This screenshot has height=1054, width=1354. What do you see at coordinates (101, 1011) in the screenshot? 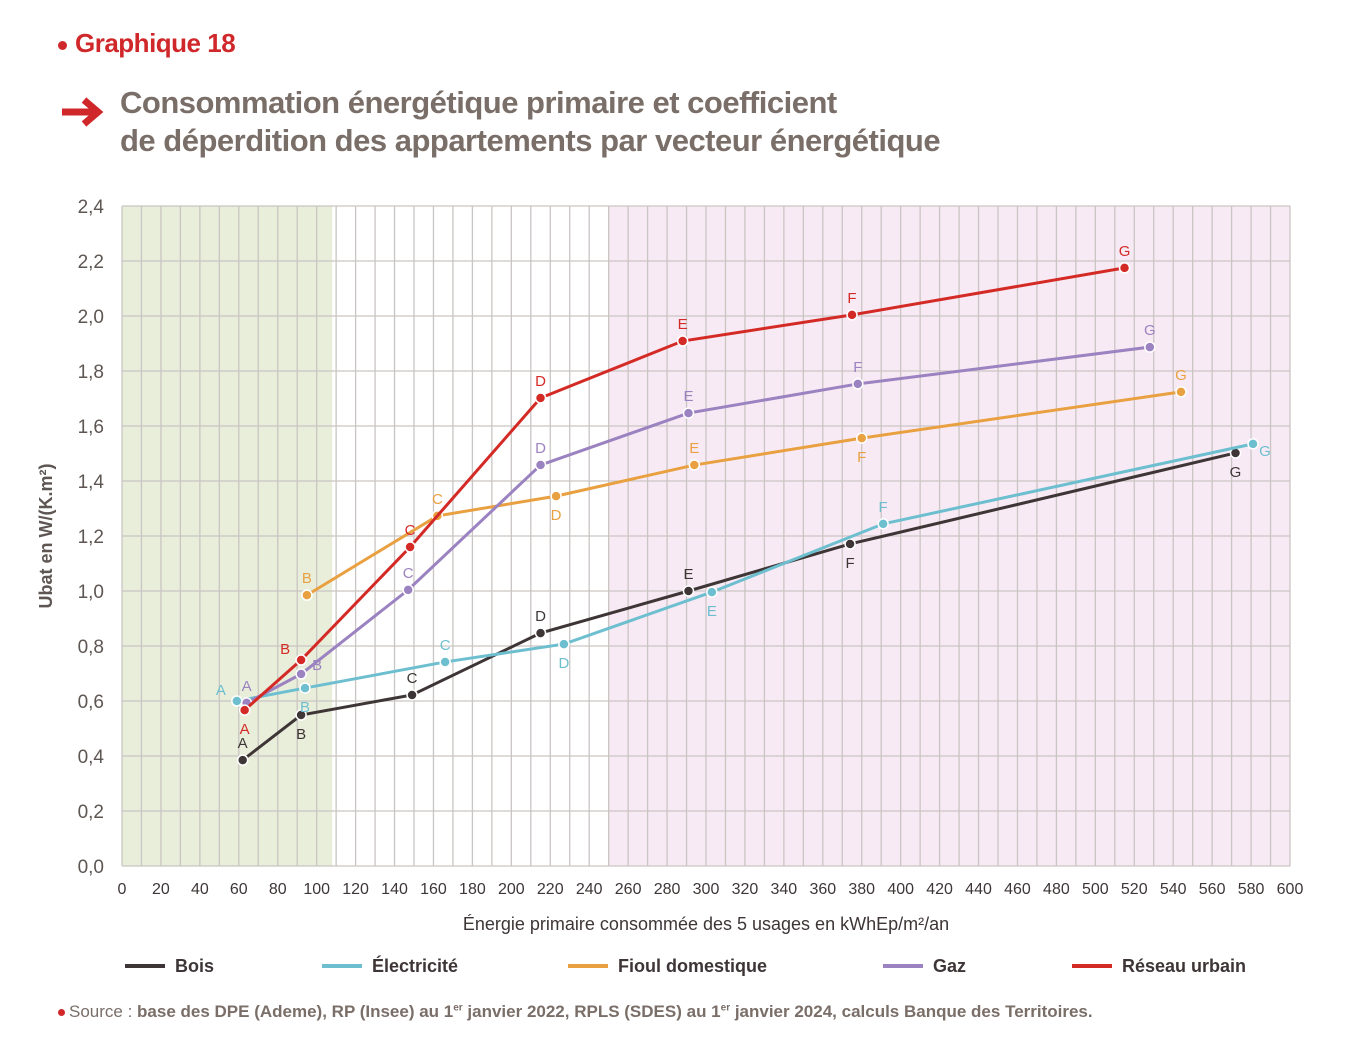
I see `source-label: Source :` at bounding box center [101, 1011].